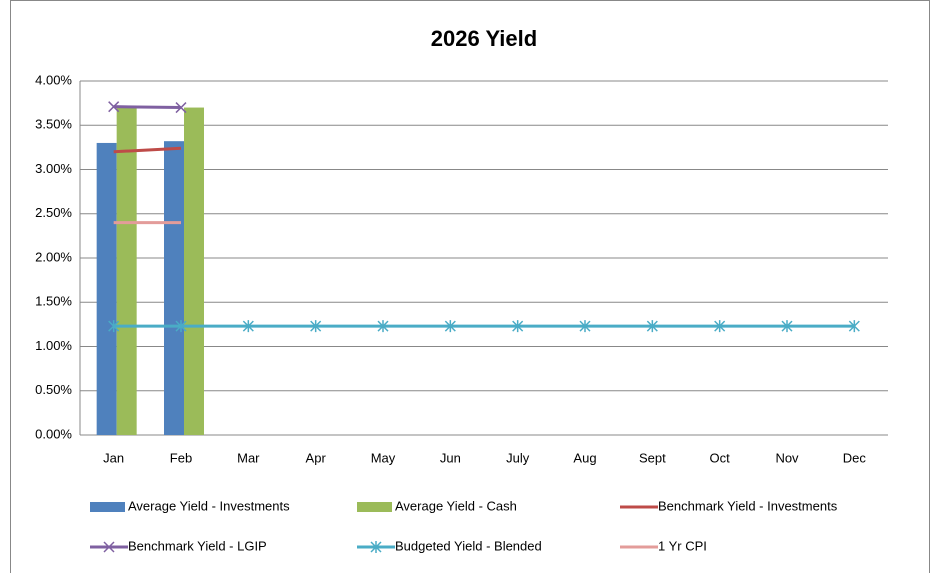 The height and width of the screenshot is (573, 940). I want to click on legend-label: Benchmark Yield - Investments, so click(748, 505).